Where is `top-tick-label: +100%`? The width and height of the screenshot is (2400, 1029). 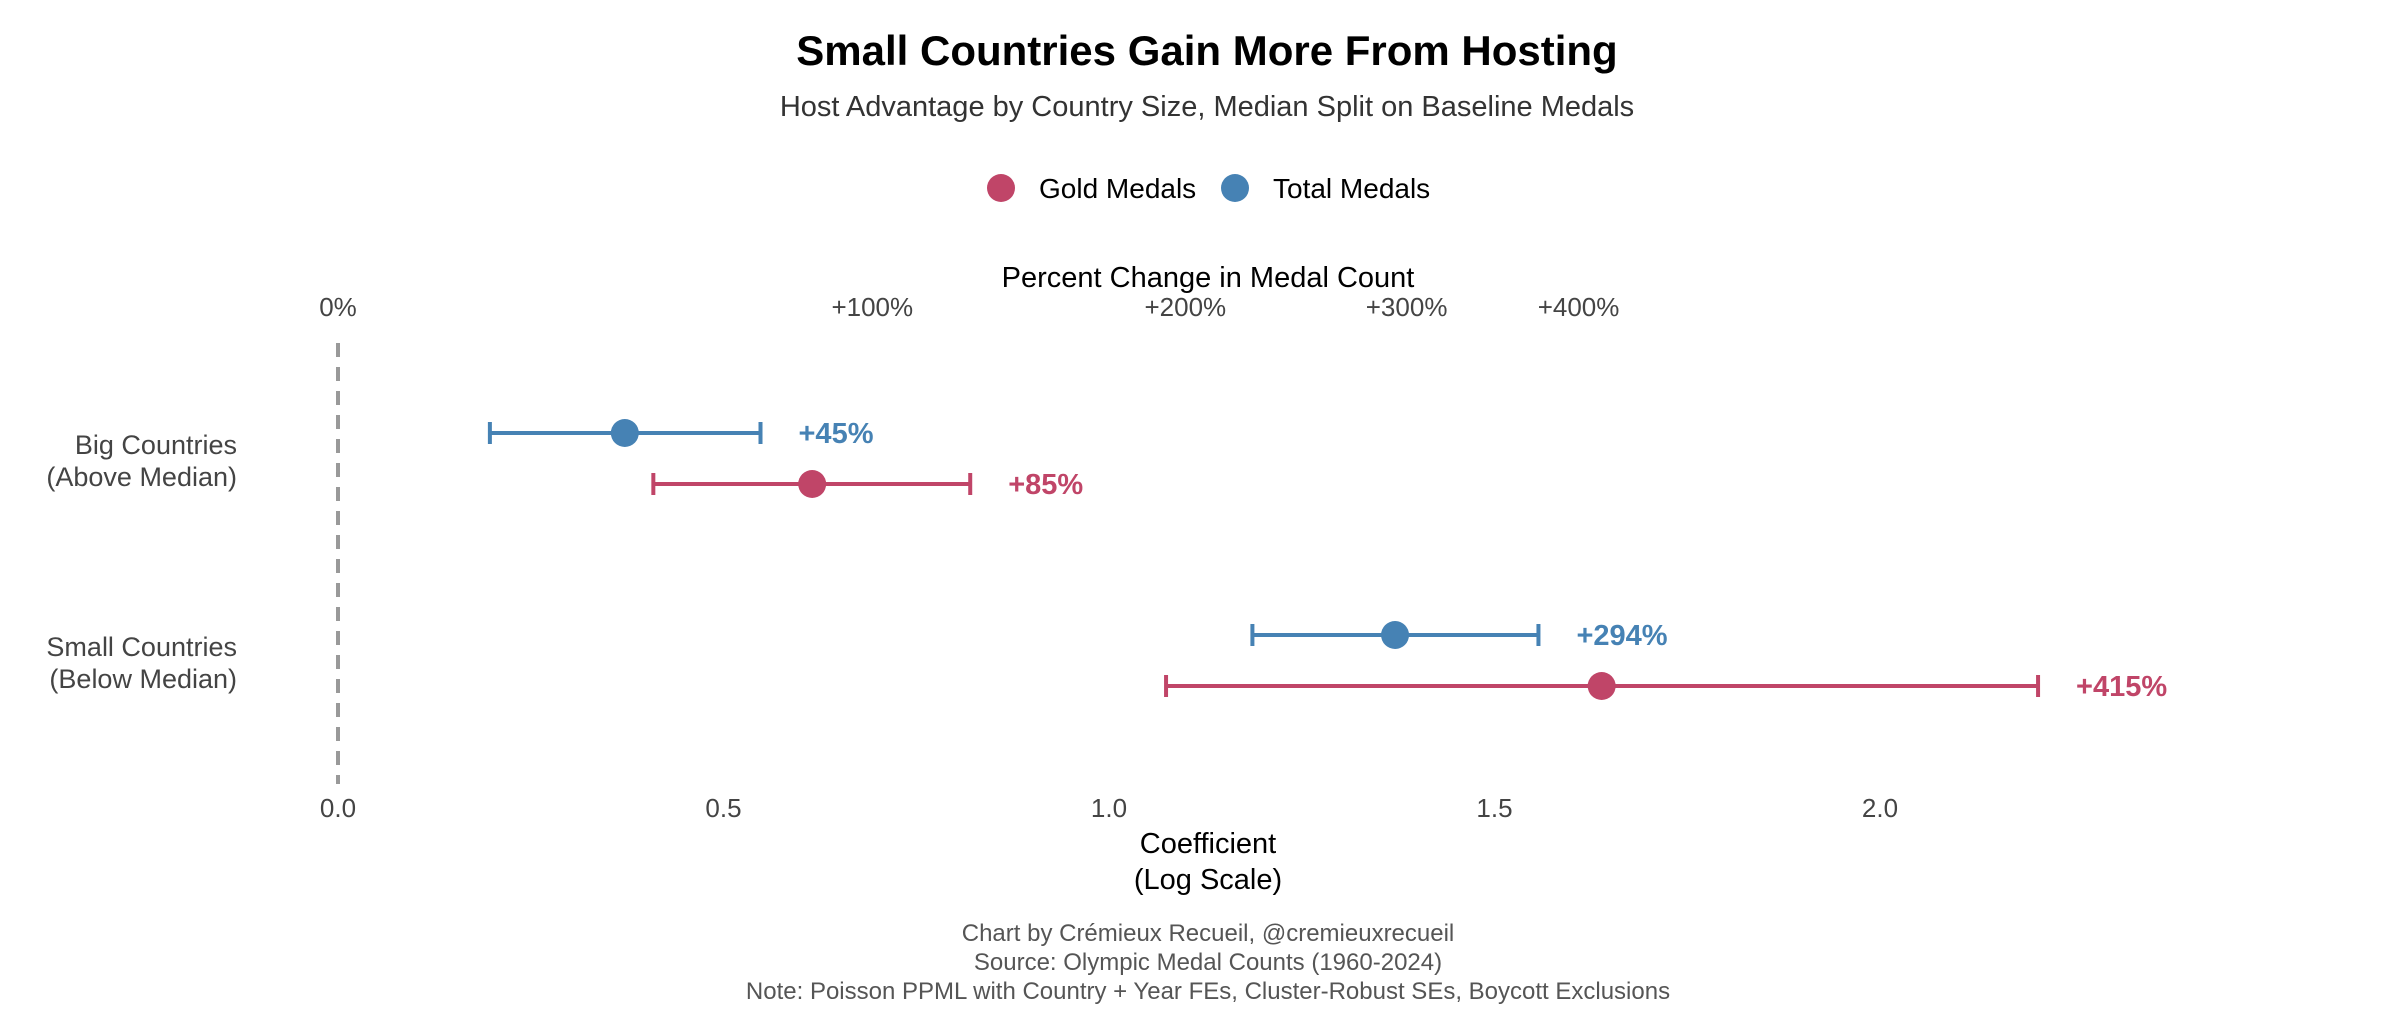 top-tick-label: +100% is located at coordinates (872, 307).